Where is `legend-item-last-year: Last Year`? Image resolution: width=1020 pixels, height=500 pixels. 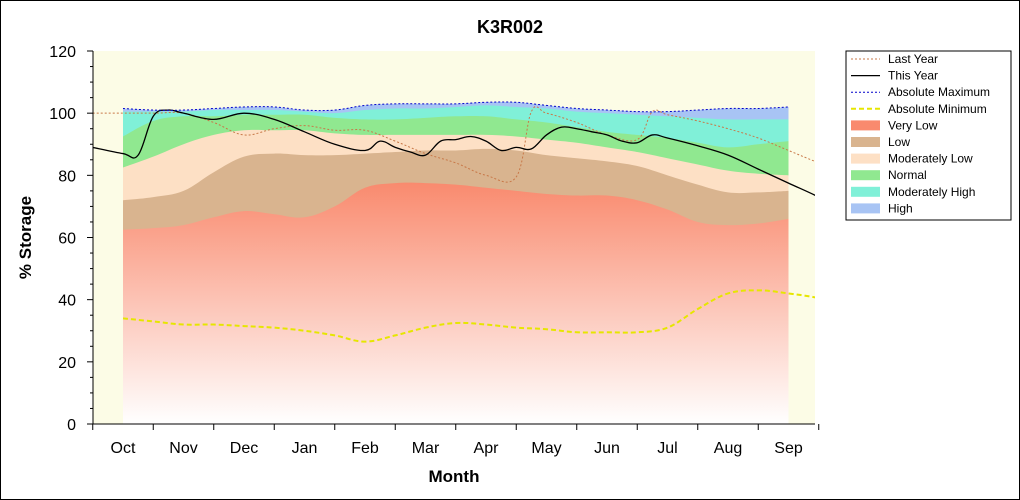 legend-item-last-year: Last Year is located at coordinates (894, 59).